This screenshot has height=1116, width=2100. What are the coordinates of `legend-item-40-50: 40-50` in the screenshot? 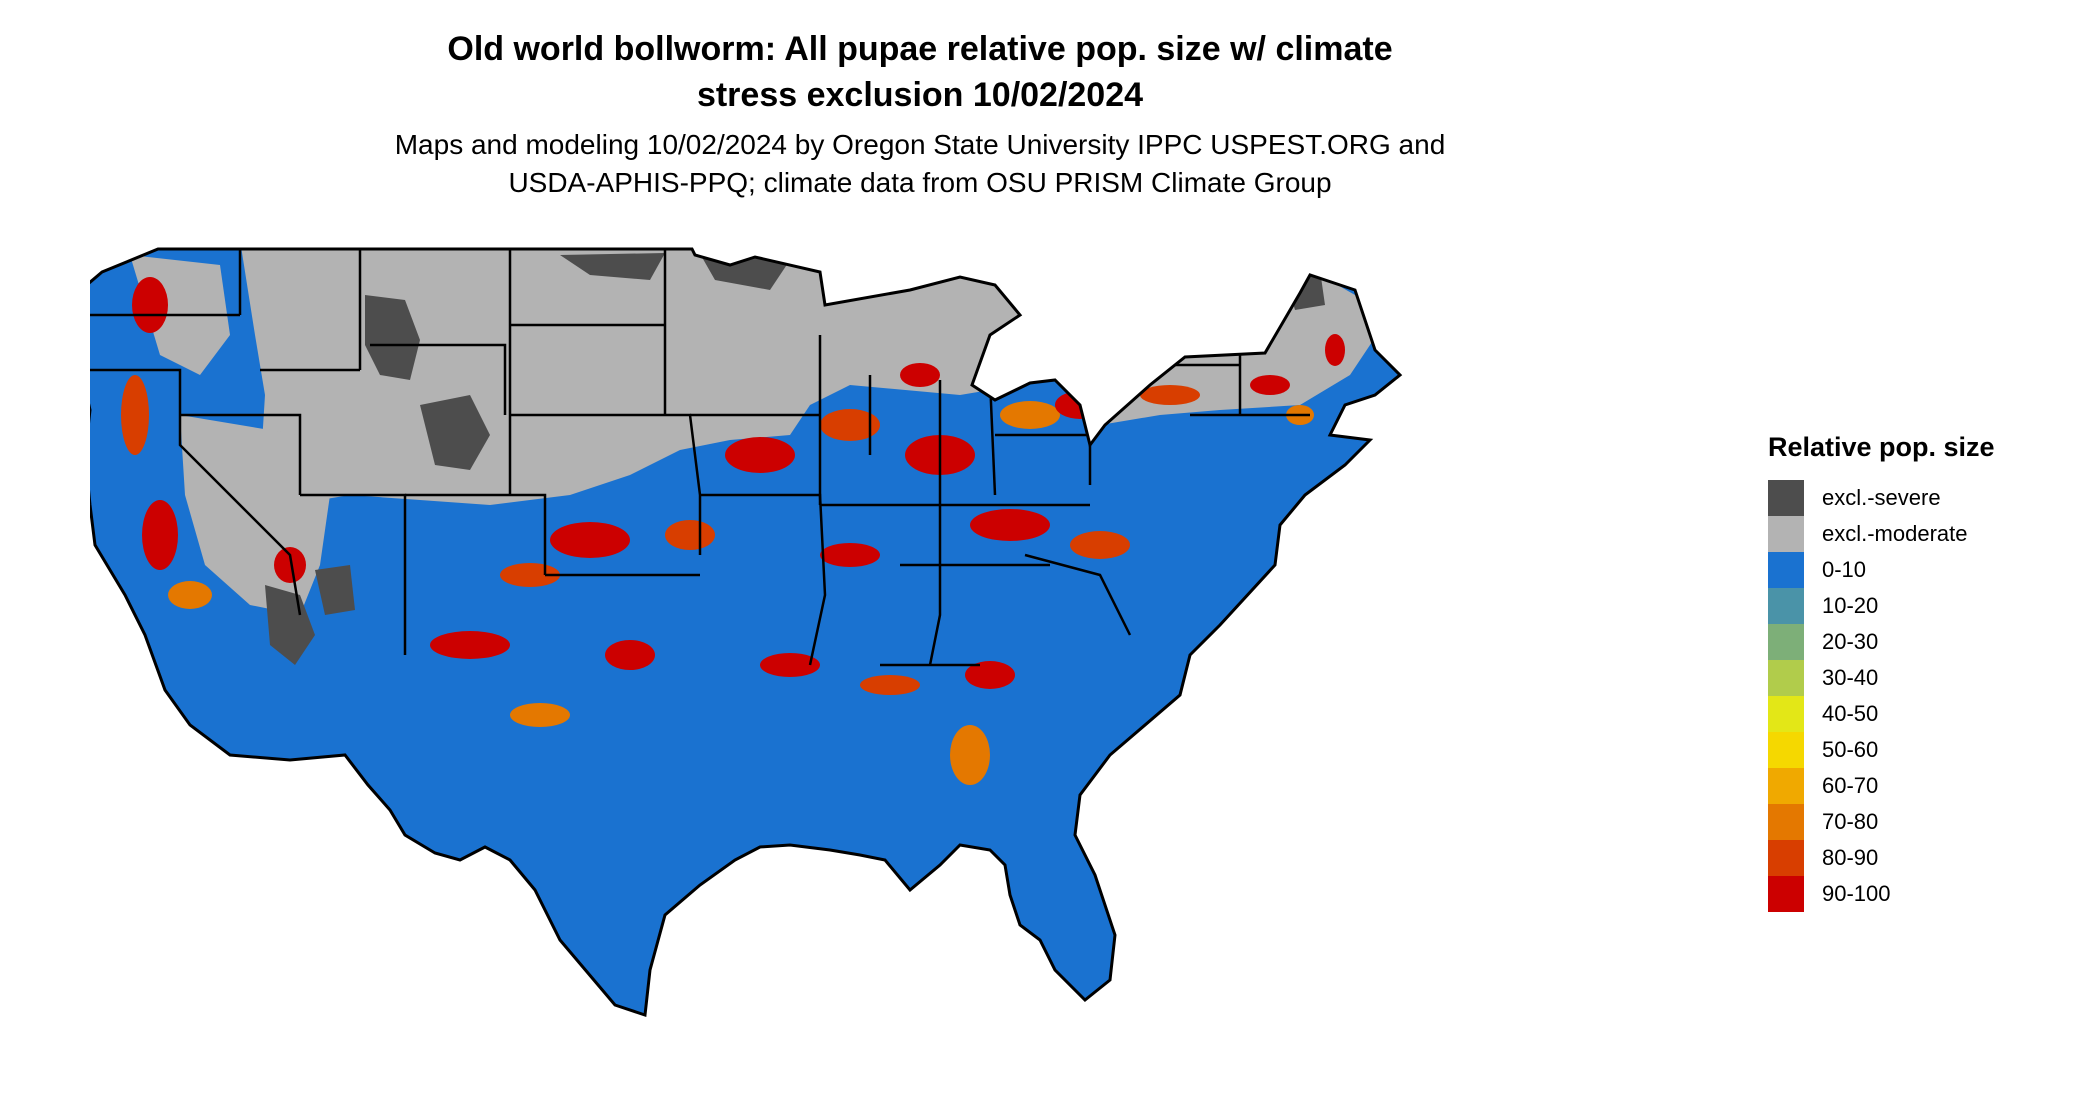 It's located at (1881, 714).